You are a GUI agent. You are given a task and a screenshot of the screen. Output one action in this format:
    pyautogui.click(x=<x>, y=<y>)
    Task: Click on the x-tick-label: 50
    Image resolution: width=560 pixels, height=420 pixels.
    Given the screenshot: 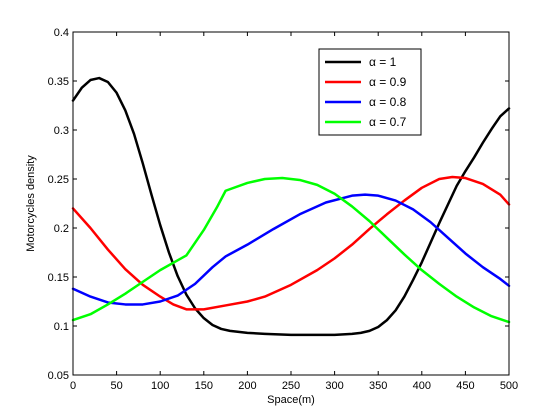 What is the action you would take?
    pyautogui.click(x=116, y=386)
    